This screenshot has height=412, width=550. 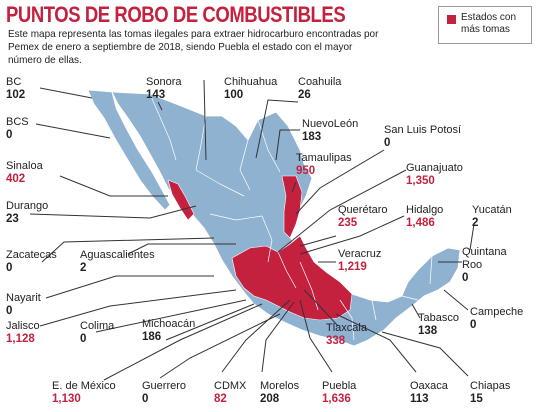 What do you see at coordinates (346, 335) in the screenshot?
I see `state-label-tlaxcala: Tlaxcala 338` at bounding box center [346, 335].